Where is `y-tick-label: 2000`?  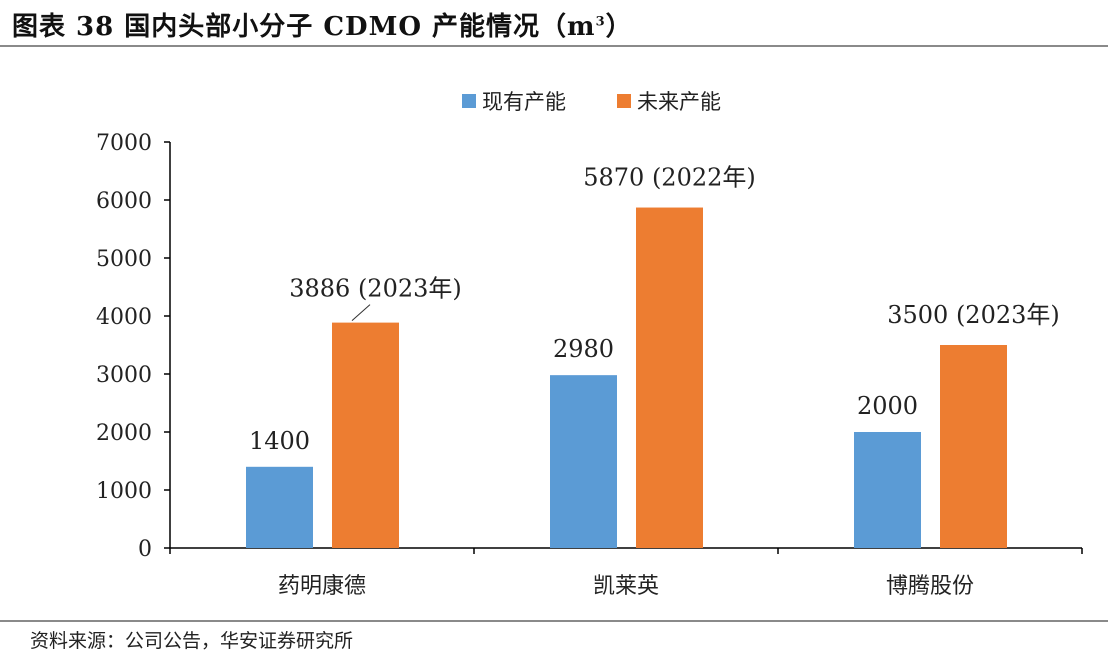 y-tick-label: 2000 is located at coordinates (124, 433).